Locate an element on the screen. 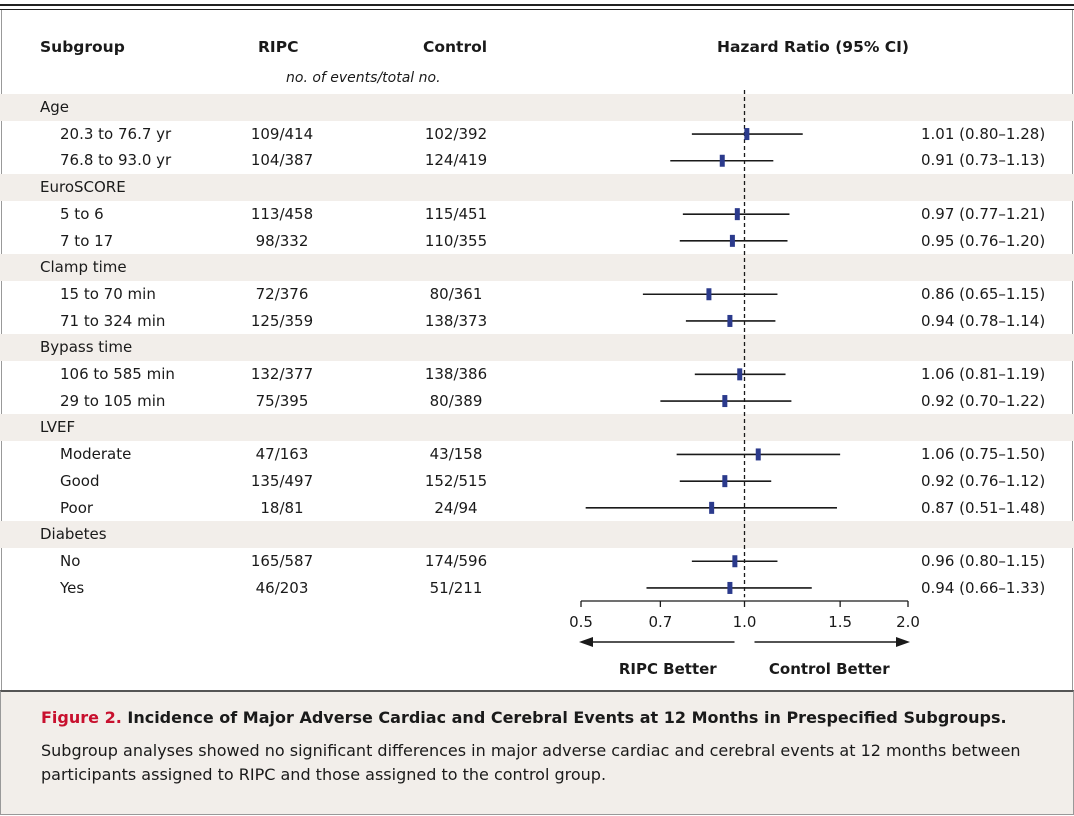 This screenshot has width=1074, height=816. header-control: Control is located at coordinates (455, 47).